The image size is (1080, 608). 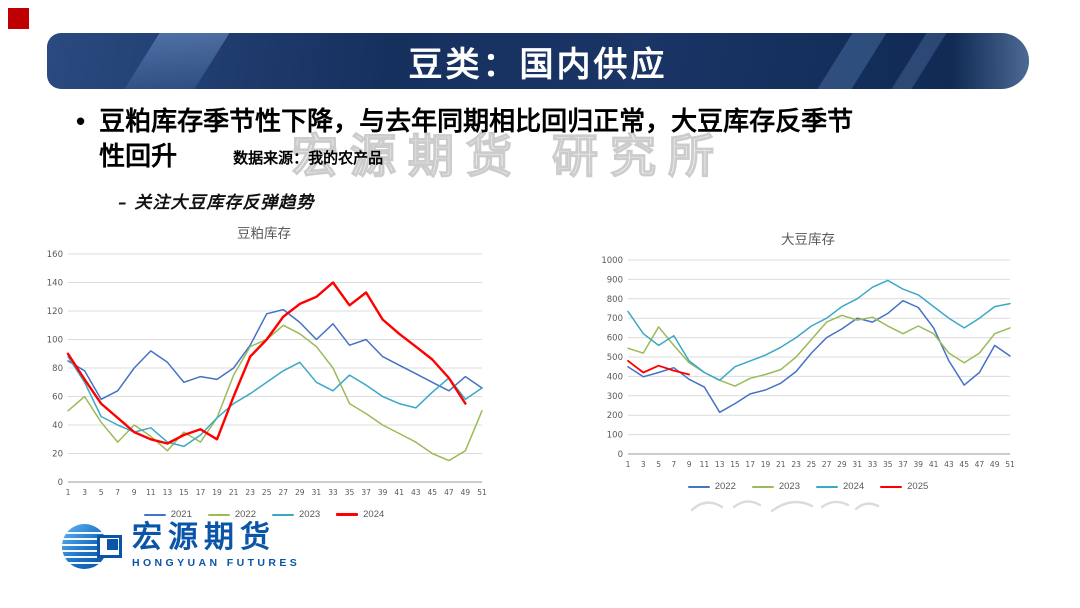 What do you see at coordinates (177, 61) in the screenshot?
I see `banner-stripe-left` at bounding box center [177, 61].